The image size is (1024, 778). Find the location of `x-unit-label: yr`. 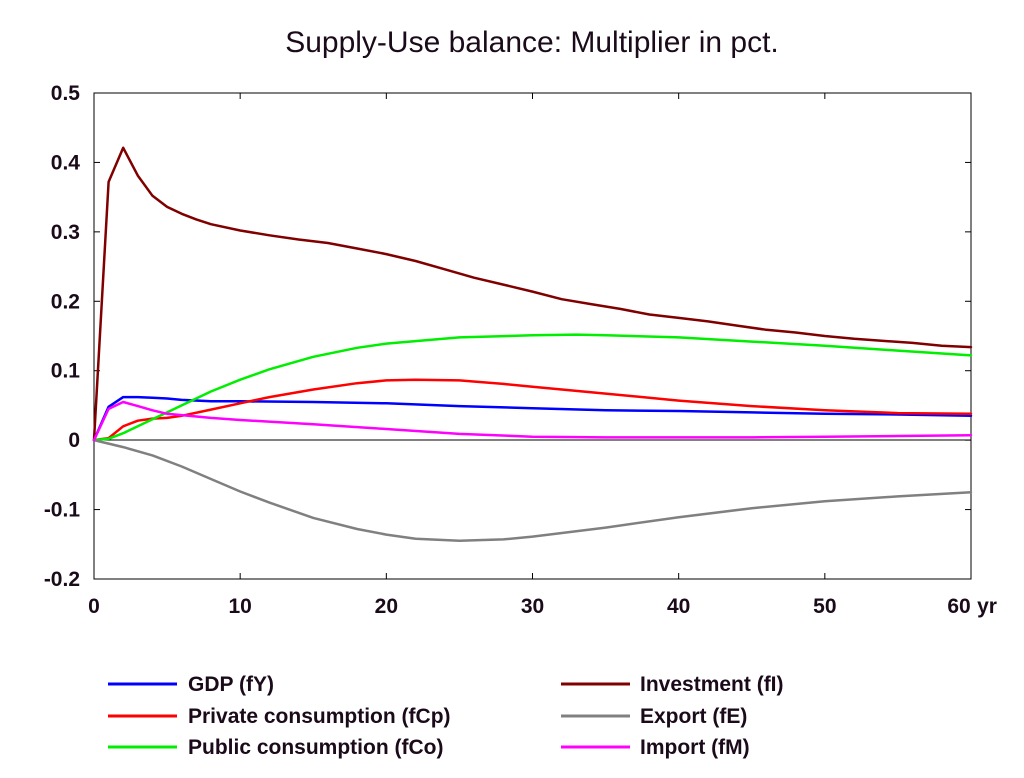

x-unit-label: yr is located at coordinates (987, 606).